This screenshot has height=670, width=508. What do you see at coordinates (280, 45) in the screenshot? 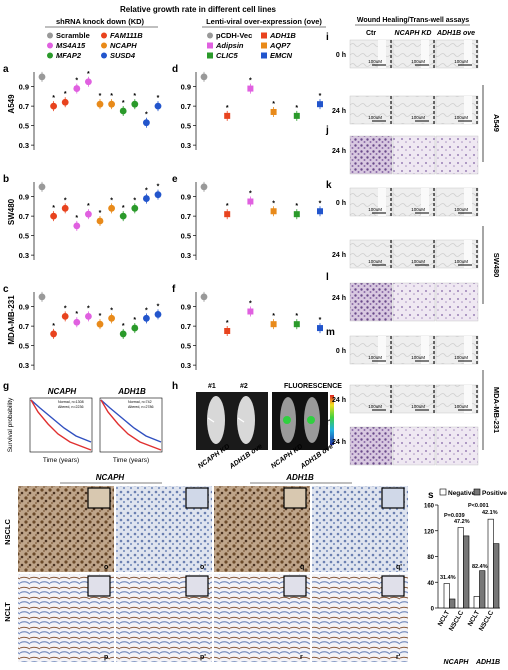
I see `legend-label-aqp7: AQP7` at bounding box center [280, 45].